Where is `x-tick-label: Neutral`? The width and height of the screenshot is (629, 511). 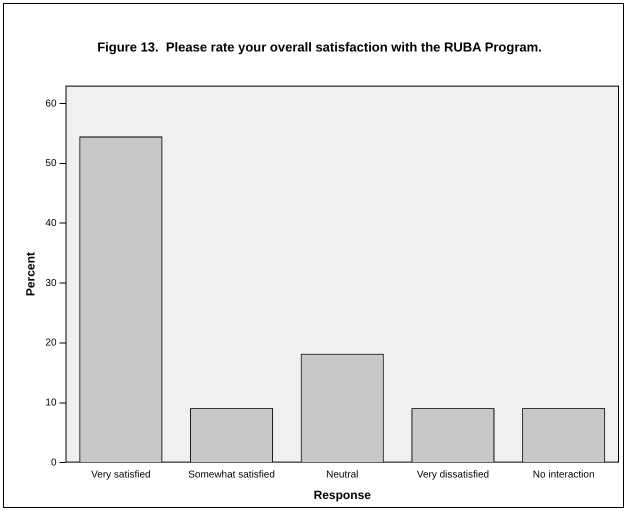
x-tick-label: Neutral is located at coordinates (342, 474).